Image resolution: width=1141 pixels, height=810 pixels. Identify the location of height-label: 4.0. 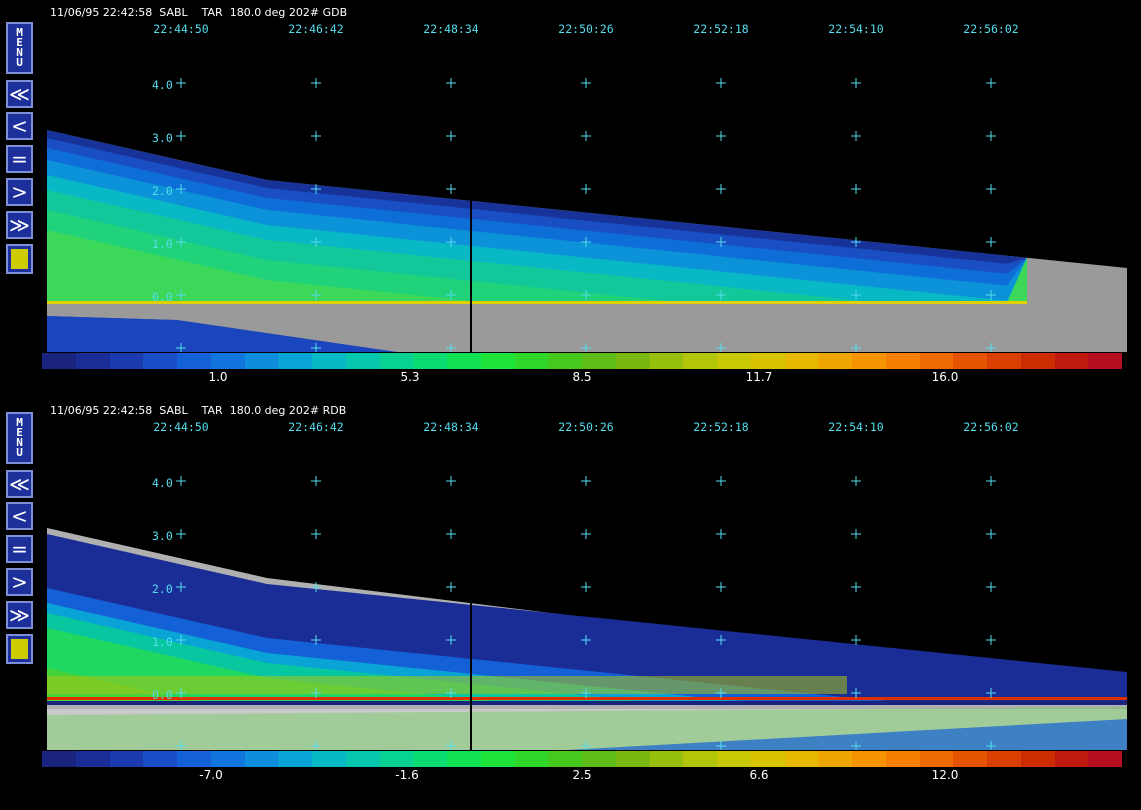
(162, 483).